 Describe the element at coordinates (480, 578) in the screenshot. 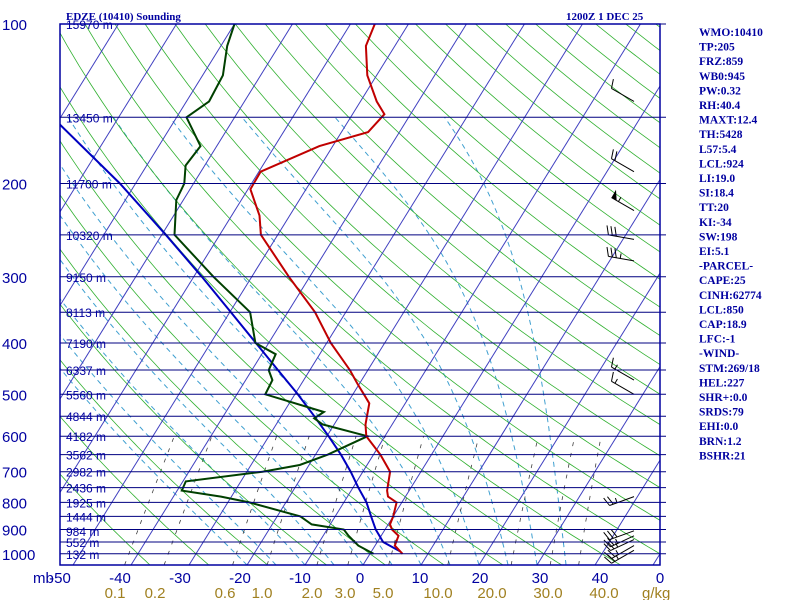

I see `temperature-tick-label: 20` at that location.